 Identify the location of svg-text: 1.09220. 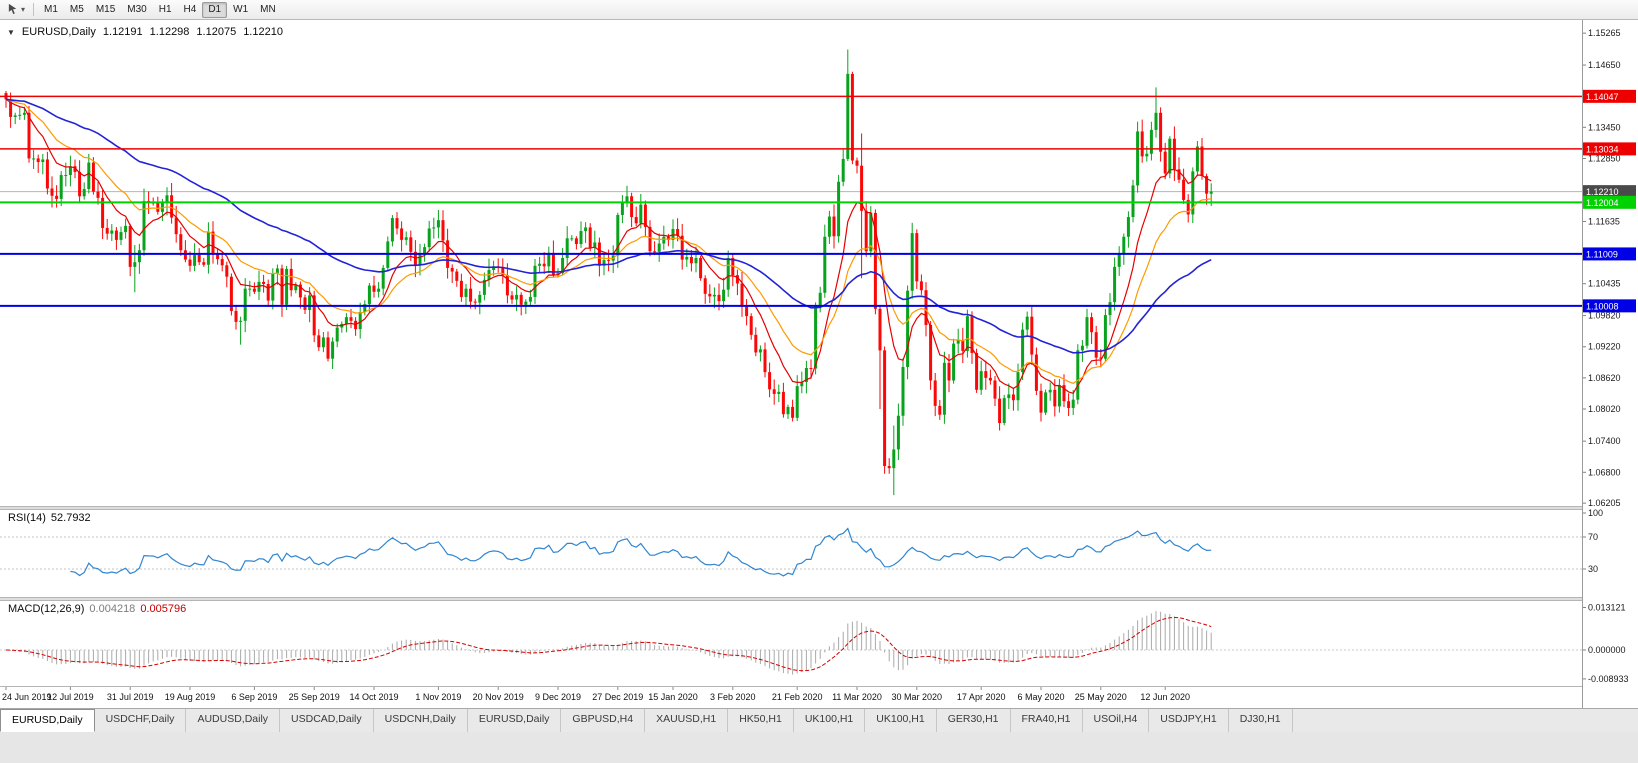
(1604, 347).